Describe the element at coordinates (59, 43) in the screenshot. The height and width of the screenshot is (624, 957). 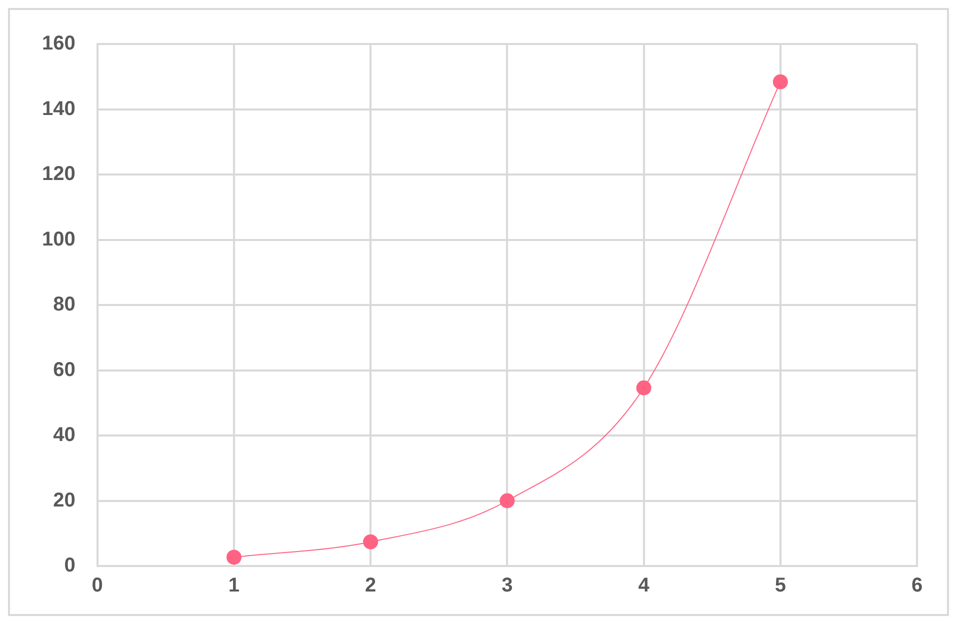
I see `y-tick-label: 160` at that location.